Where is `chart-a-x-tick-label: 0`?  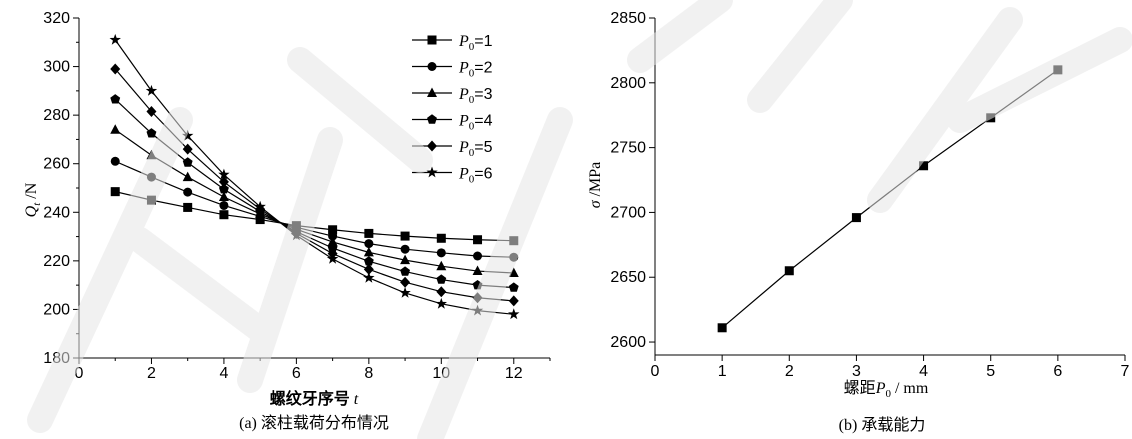 chart-a-x-tick-label: 0 is located at coordinates (79, 373).